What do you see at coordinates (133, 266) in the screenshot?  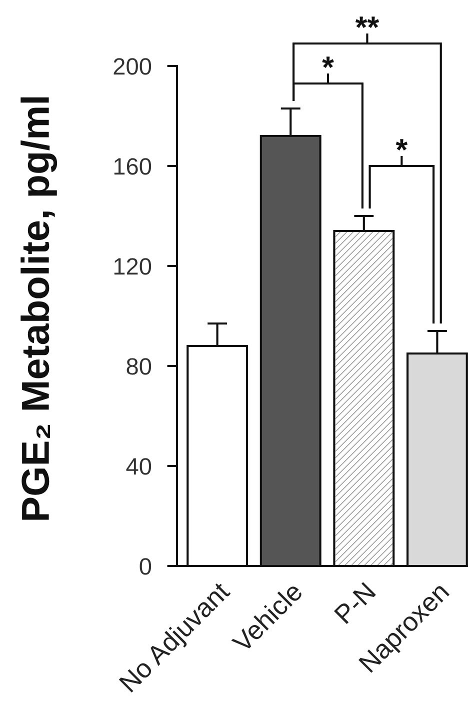 I see `y-tick-label: 120` at bounding box center [133, 266].